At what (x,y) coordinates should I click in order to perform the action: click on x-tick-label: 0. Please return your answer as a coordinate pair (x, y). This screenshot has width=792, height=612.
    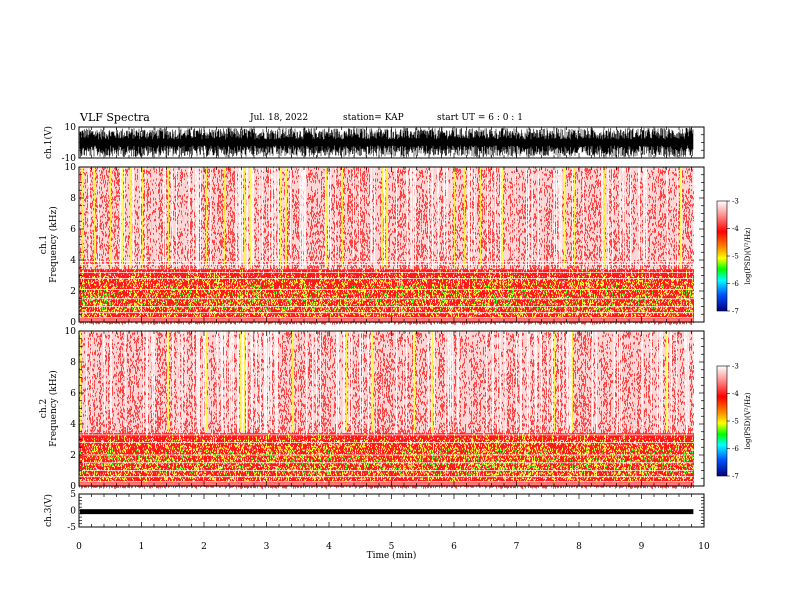
    Looking at the image, I should click on (79, 547).